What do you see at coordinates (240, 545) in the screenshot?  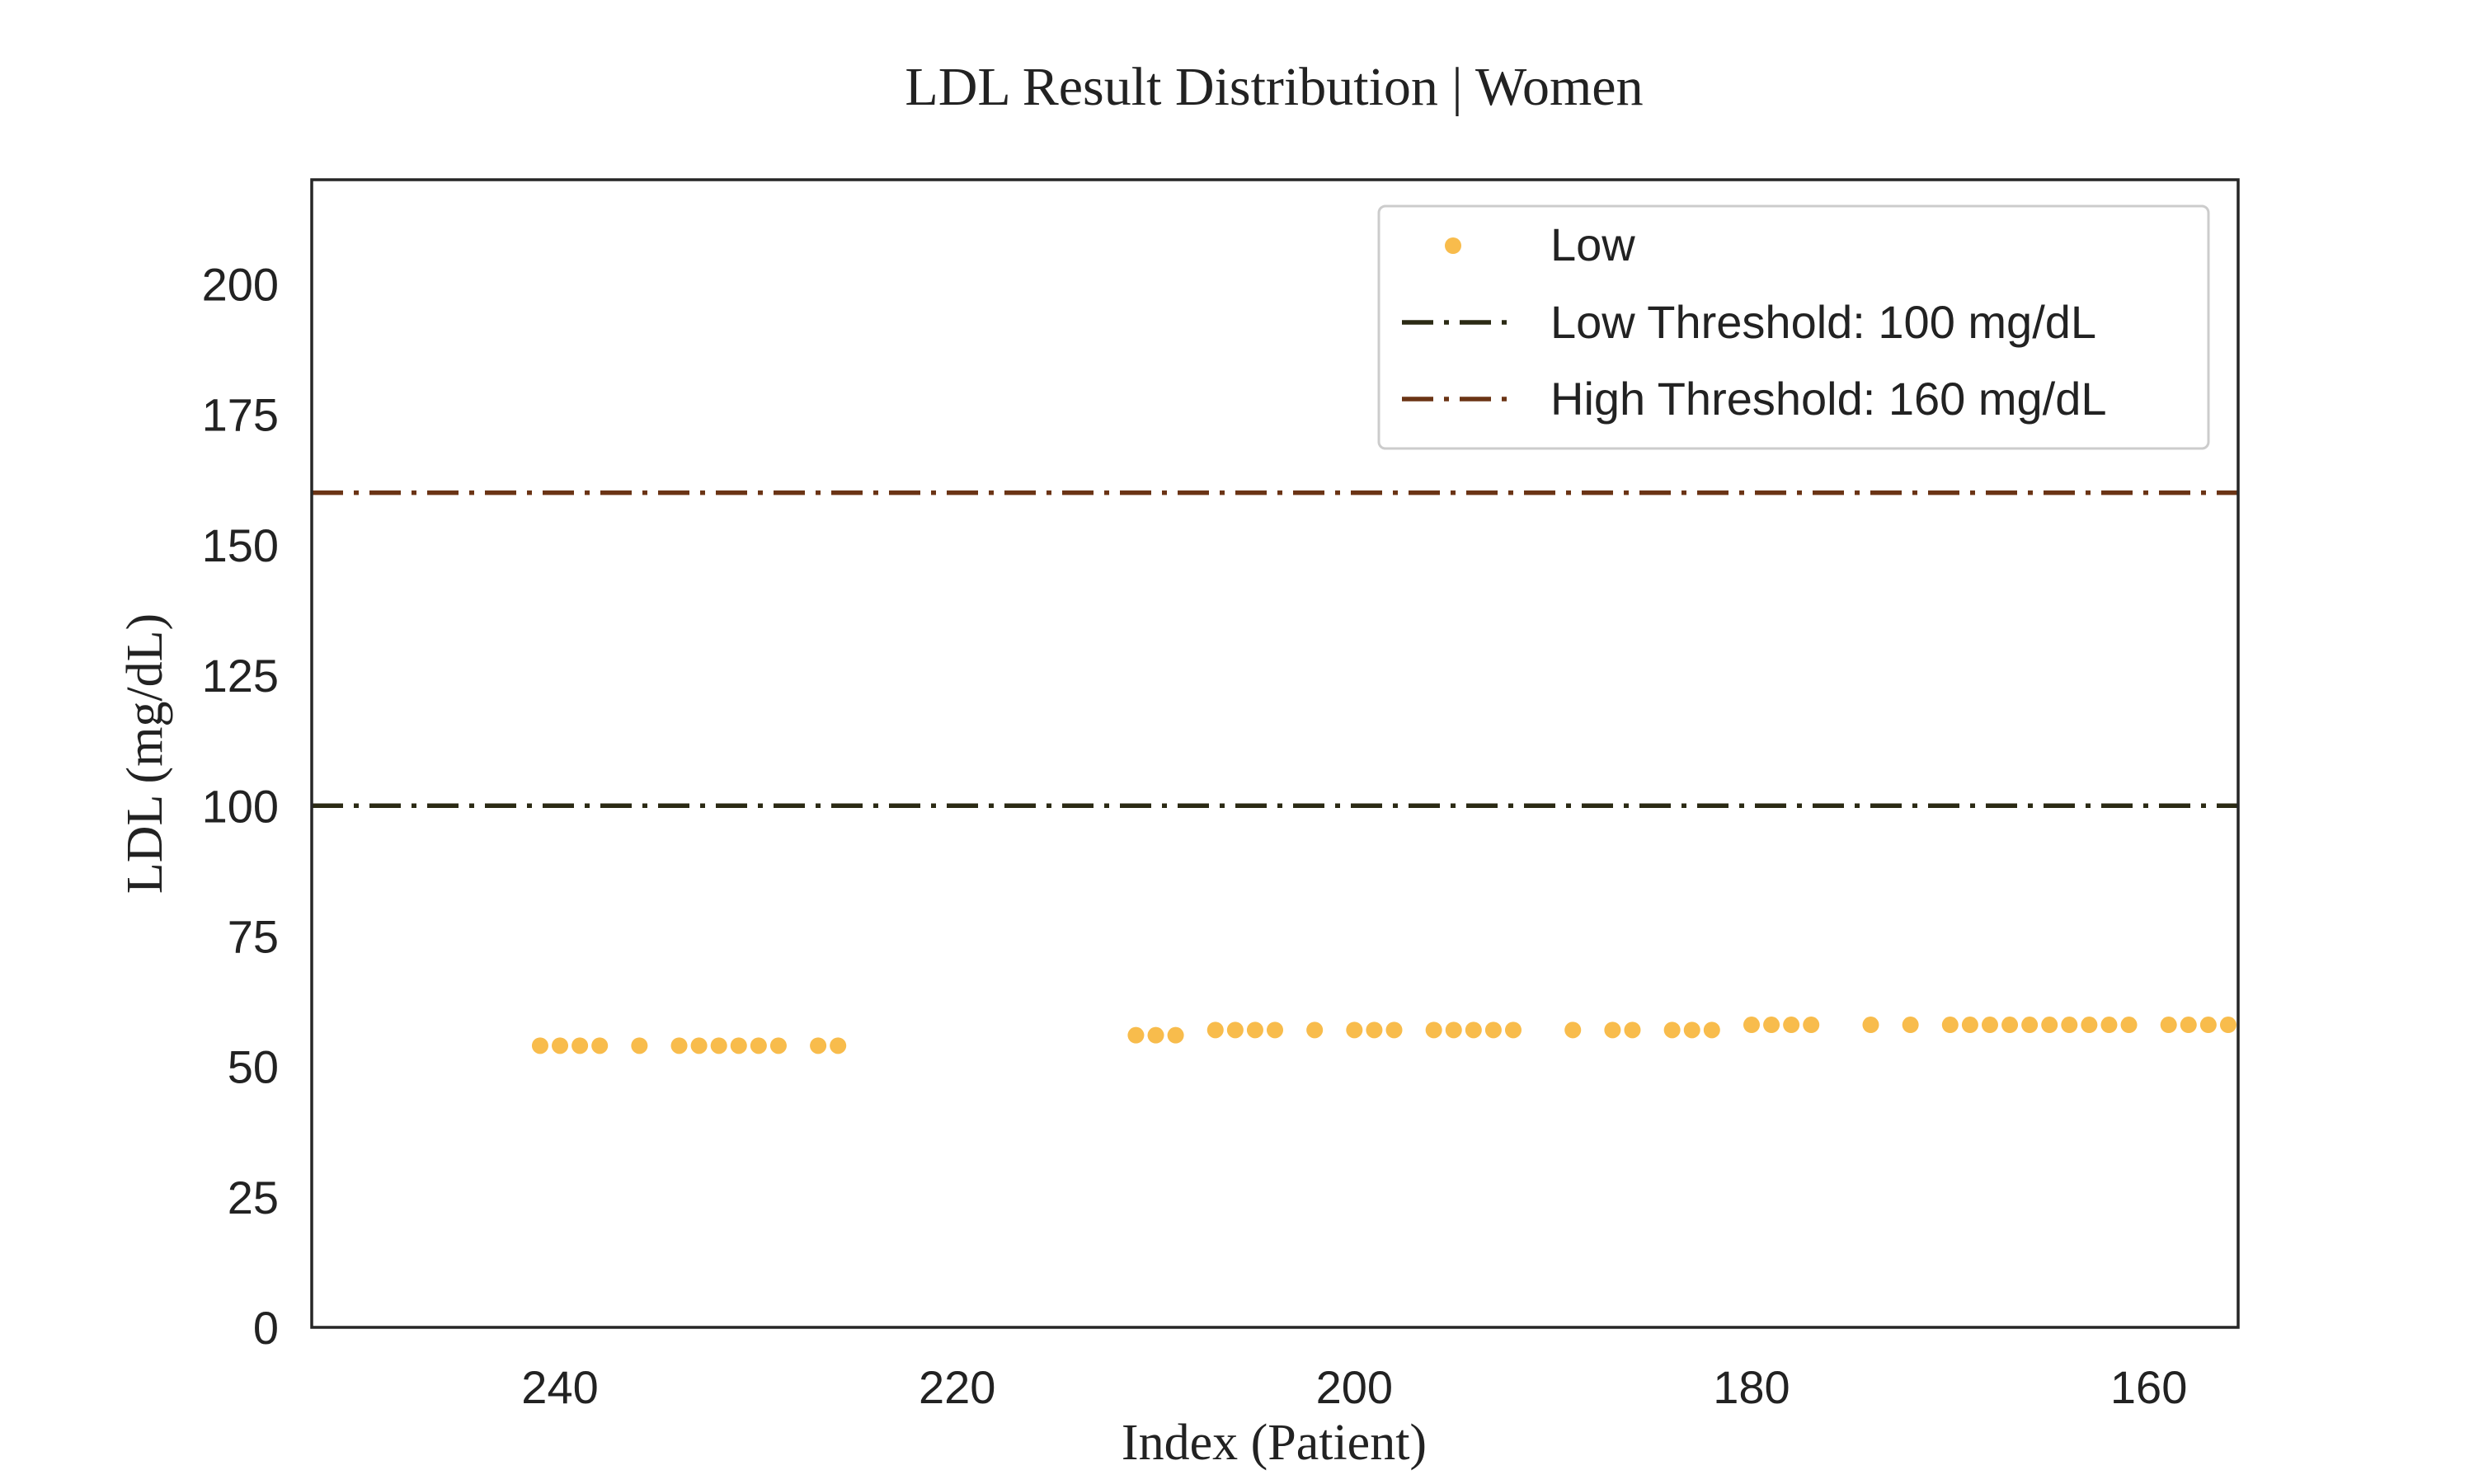 I see `y-tick-label: 150` at bounding box center [240, 545].